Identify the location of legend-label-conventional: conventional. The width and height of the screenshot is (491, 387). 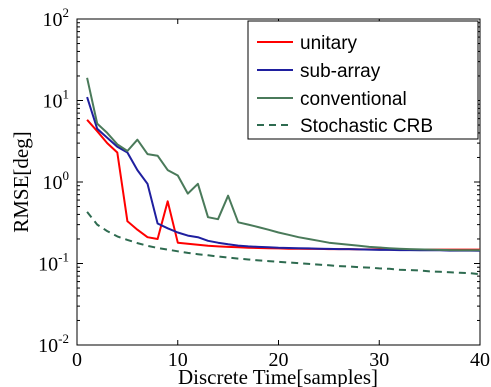
(353, 99).